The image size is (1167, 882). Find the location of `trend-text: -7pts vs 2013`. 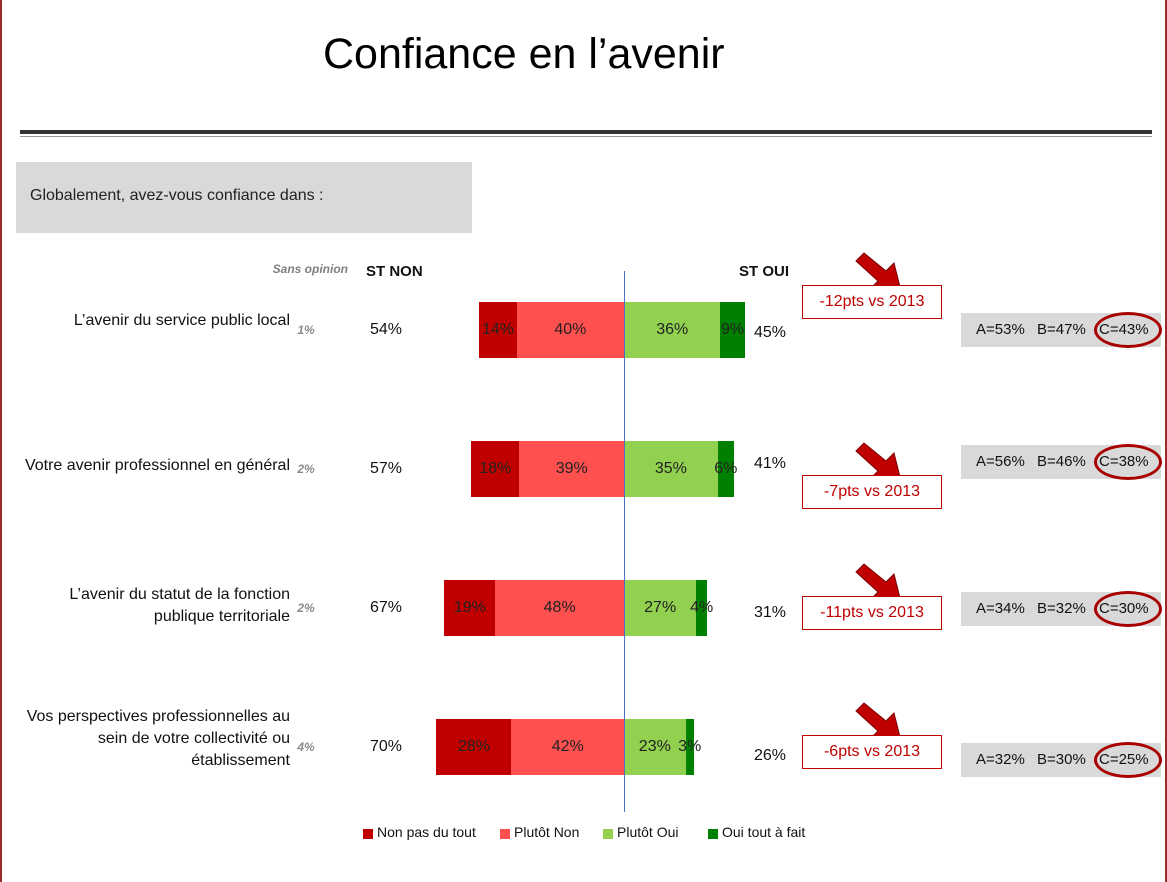

trend-text: -7pts vs 2013 is located at coordinates (872, 491).